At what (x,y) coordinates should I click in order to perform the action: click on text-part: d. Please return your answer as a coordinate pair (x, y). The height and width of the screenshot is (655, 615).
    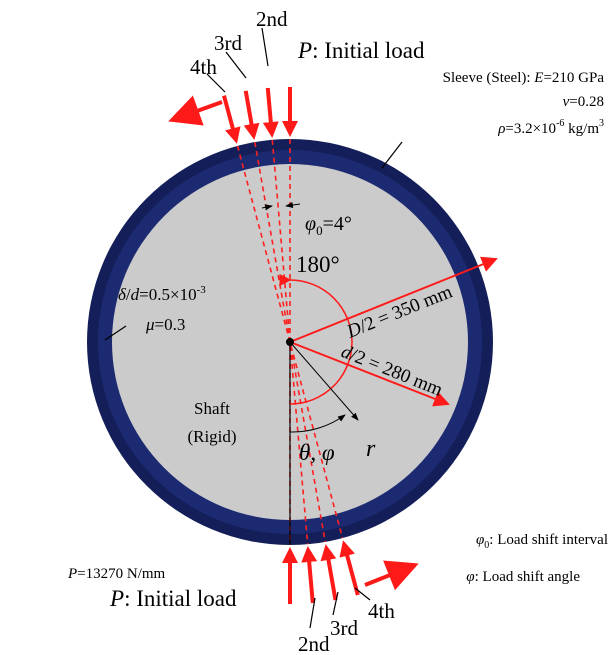
    Looking at the image, I should click on (135, 294).